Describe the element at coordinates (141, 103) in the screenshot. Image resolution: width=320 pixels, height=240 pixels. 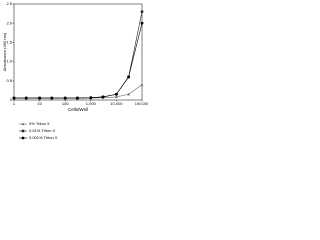
I see `x-tick-label: 100,000` at that location.